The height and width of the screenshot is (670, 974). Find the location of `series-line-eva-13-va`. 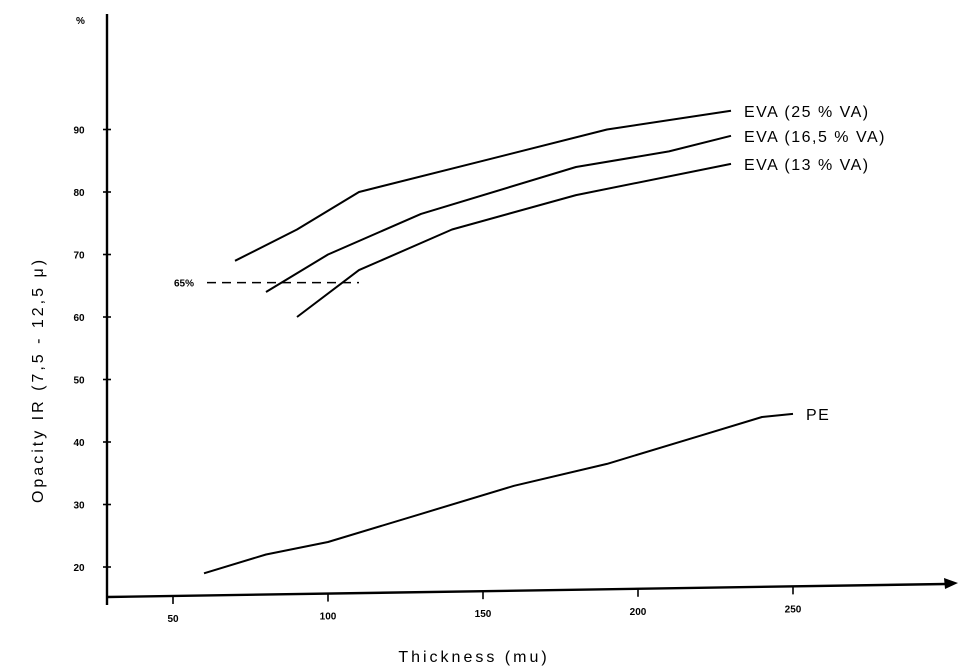

series-line-eva-13-va is located at coordinates (514, 240).